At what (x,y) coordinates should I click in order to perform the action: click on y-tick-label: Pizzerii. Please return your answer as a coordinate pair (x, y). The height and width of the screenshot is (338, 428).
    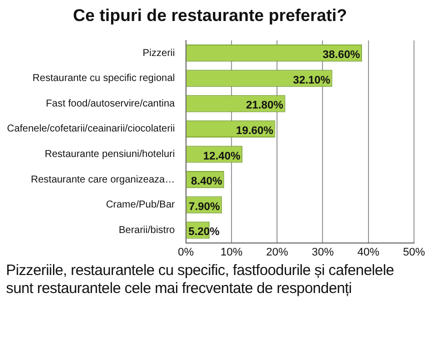
    Looking at the image, I should click on (158, 53).